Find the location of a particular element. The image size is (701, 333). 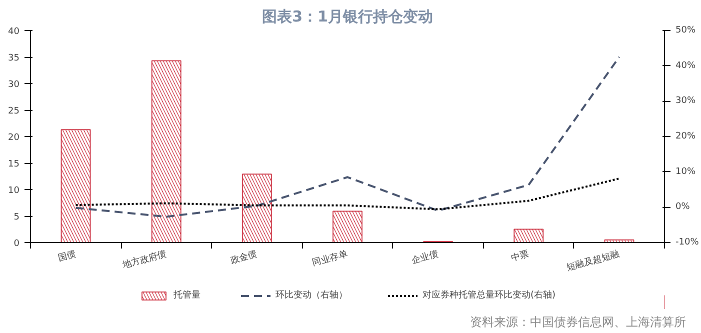

x-tick-label: 中票 is located at coordinates (520, 256).